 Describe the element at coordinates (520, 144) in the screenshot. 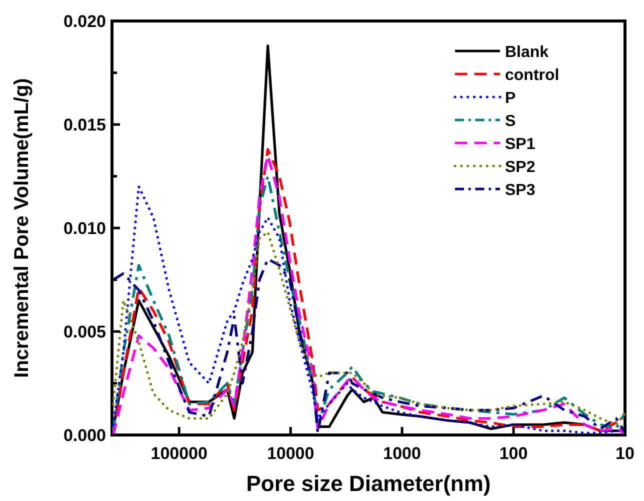

I see `legend-label: SP1` at that location.